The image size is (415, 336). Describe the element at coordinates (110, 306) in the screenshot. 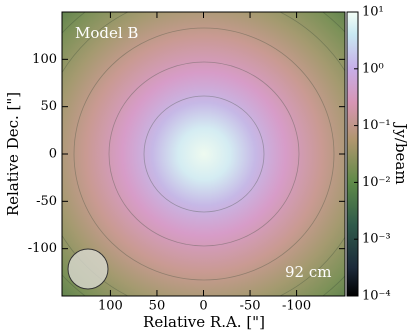

I see `x-tick-label: 100` at that location.